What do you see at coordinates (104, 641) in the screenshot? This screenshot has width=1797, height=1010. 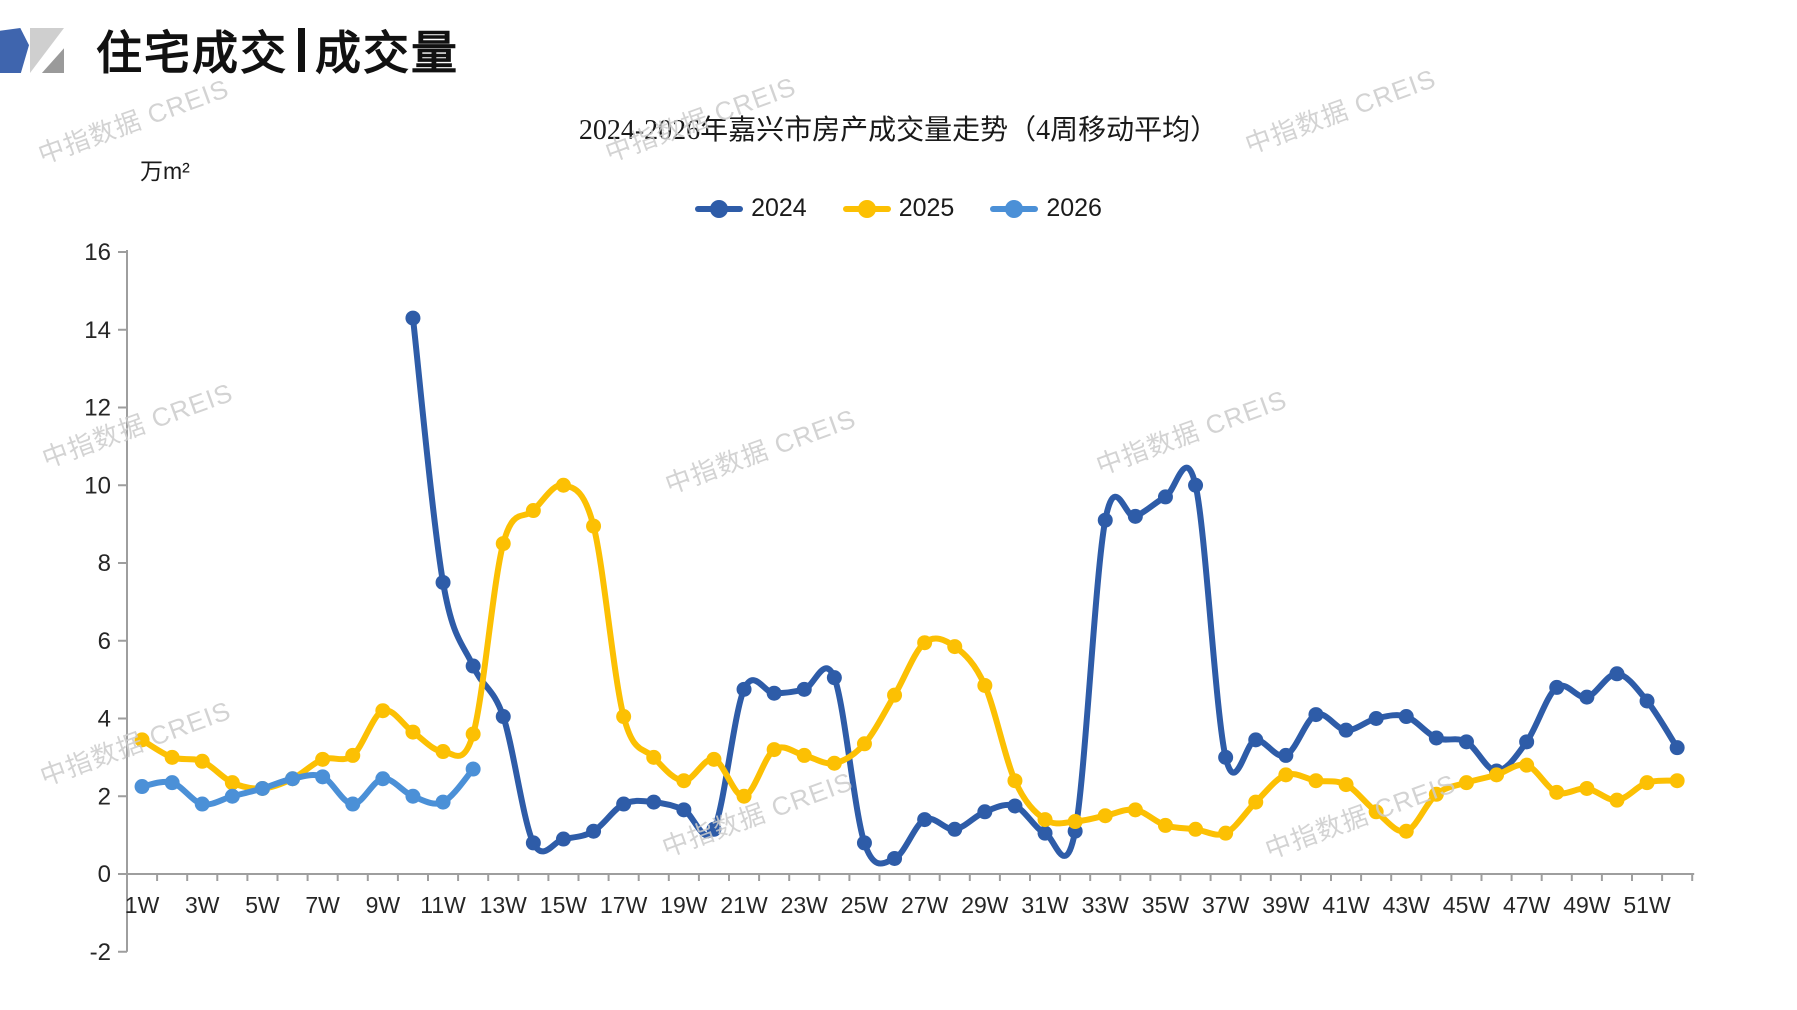 I see `y-tick-label: 6` at bounding box center [104, 641].